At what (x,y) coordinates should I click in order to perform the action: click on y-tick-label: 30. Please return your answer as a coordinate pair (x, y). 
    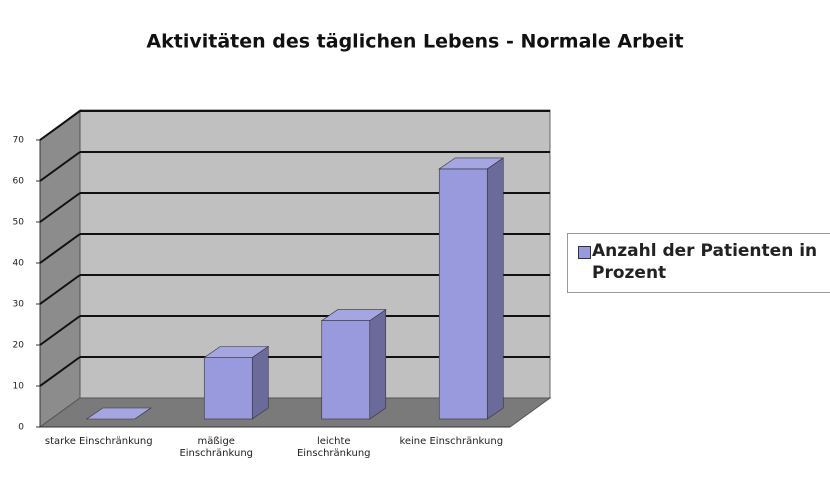
    Looking at the image, I should click on (19, 305).